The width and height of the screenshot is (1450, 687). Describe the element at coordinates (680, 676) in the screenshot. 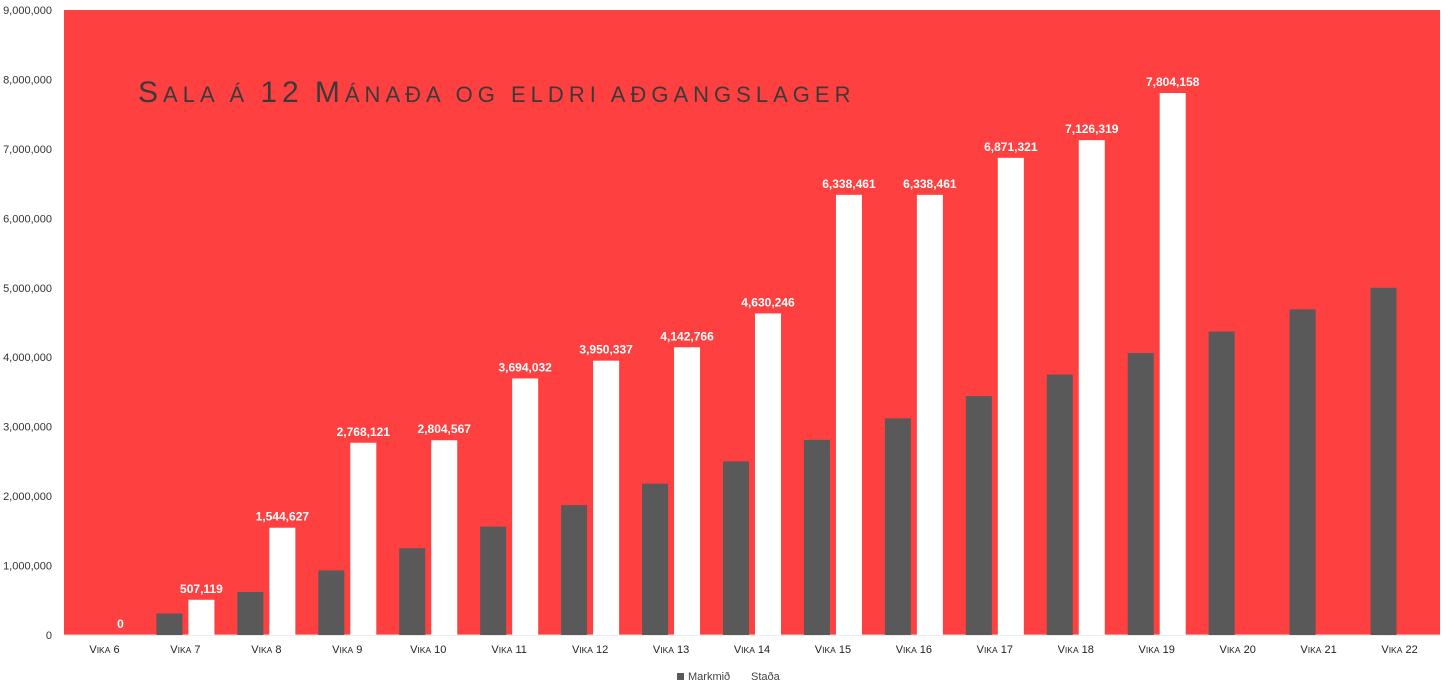

I see `legend-swatch-markmid` at that location.